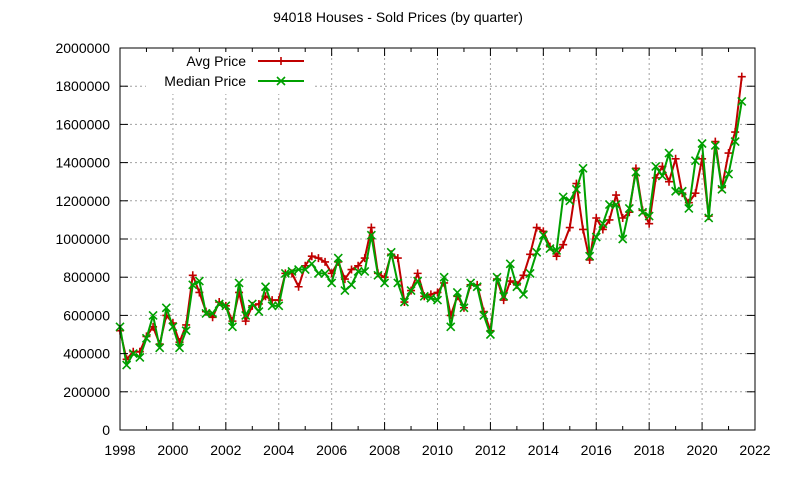 Image resolution: width=800 pixels, height=480 pixels. I want to click on x-tick-label: 2012, so click(490, 450).